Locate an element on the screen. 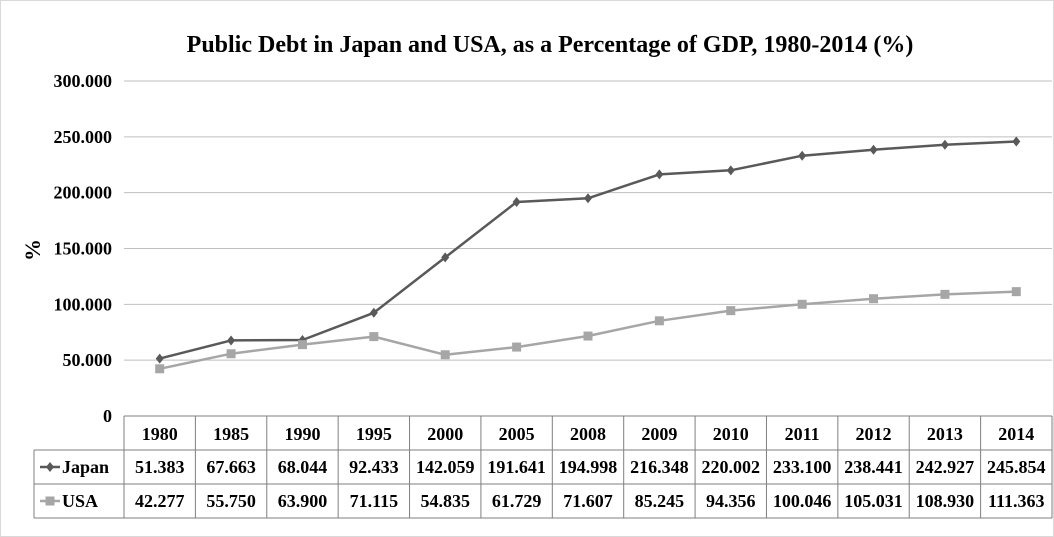 The image size is (1054, 537). data-label: 54.835 is located at coordinates (445, 501).